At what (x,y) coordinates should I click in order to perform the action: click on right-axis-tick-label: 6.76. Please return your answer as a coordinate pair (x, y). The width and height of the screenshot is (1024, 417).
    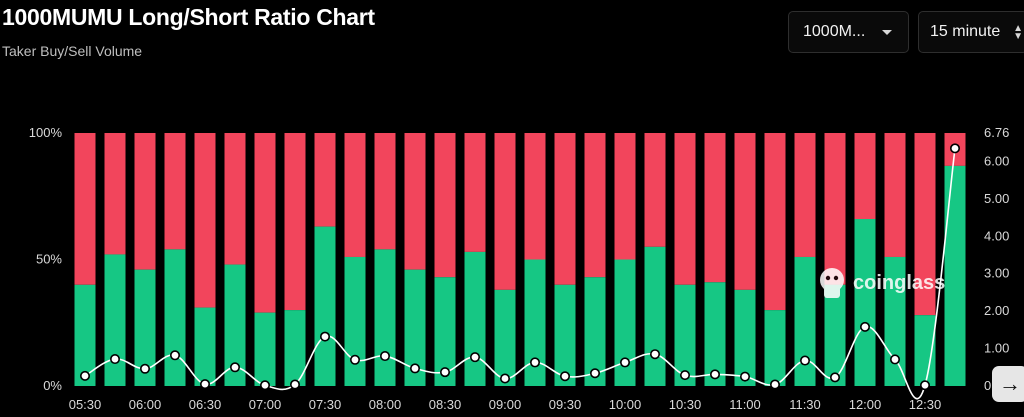
    Looking at the image, I should click on (996, 132).